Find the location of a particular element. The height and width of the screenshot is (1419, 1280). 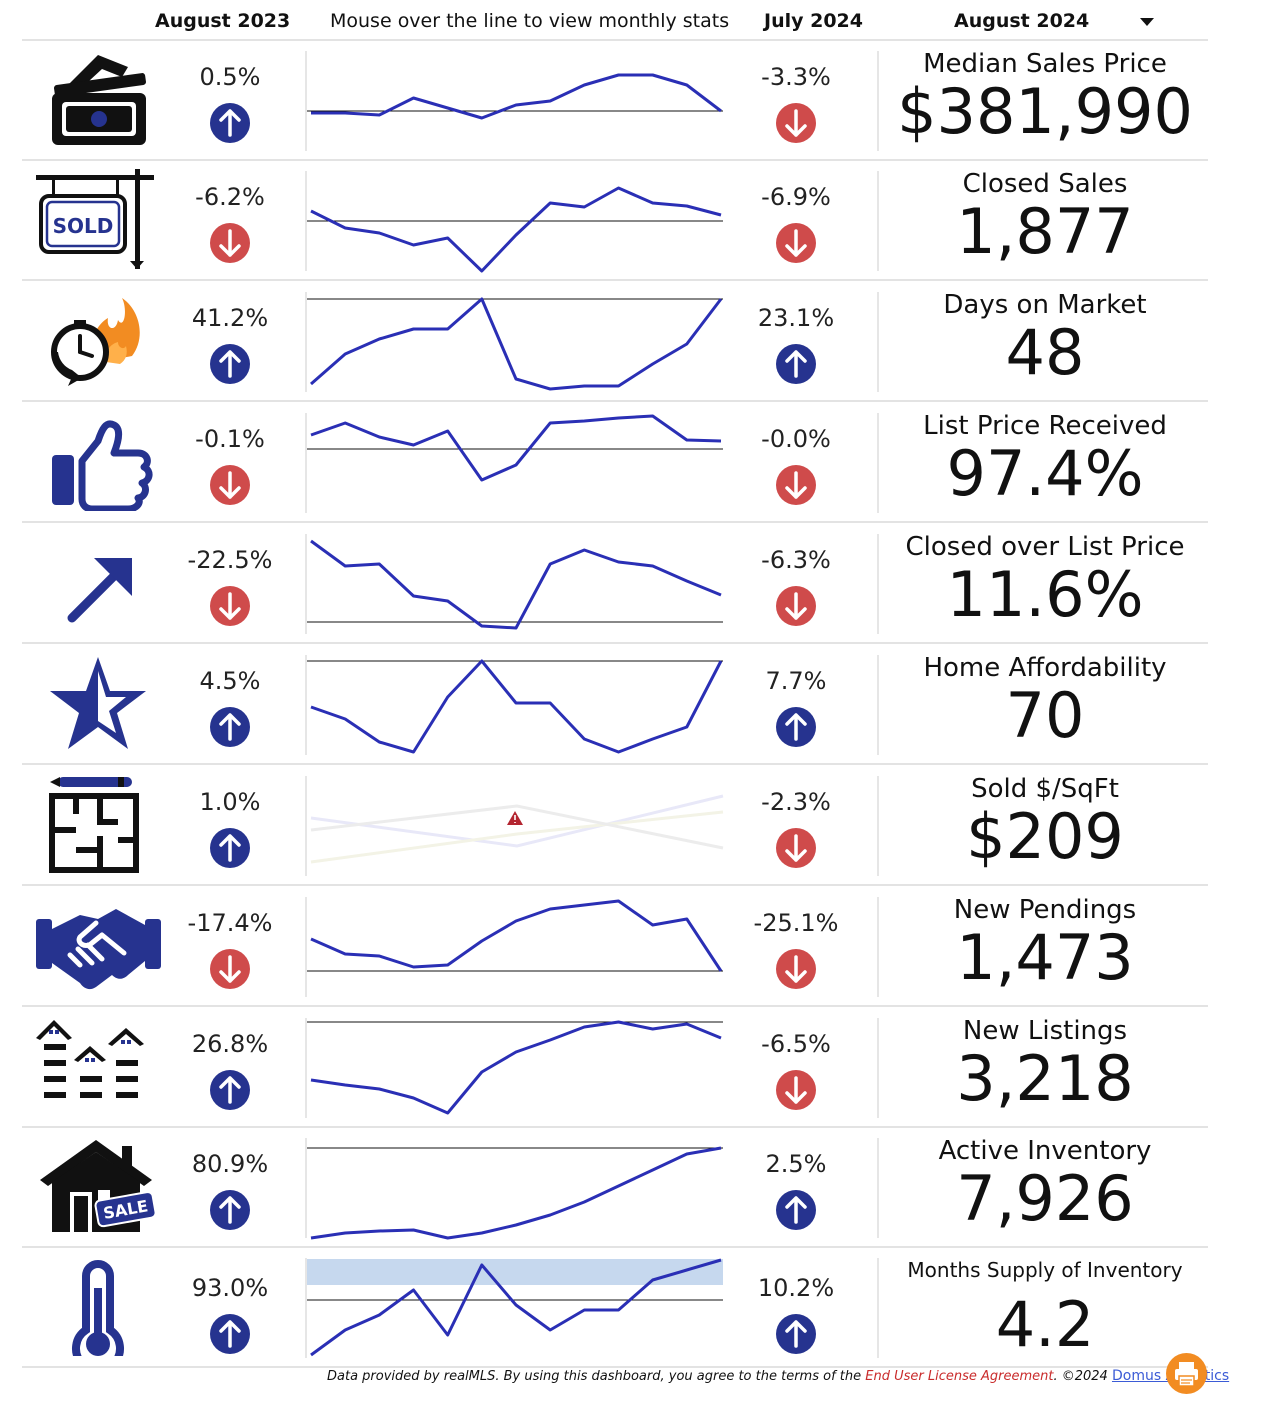

print-button is located at coordinates (1186, 1373).